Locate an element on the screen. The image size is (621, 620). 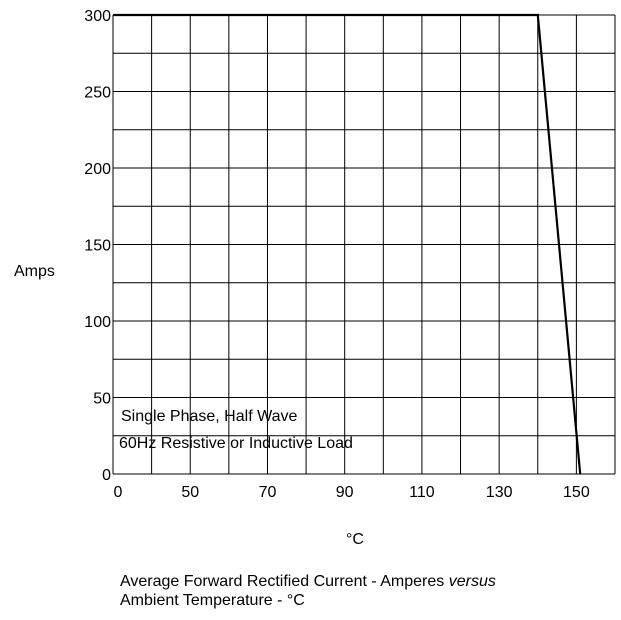
x-tick-label: 0 is located at coordinates (118, 492).